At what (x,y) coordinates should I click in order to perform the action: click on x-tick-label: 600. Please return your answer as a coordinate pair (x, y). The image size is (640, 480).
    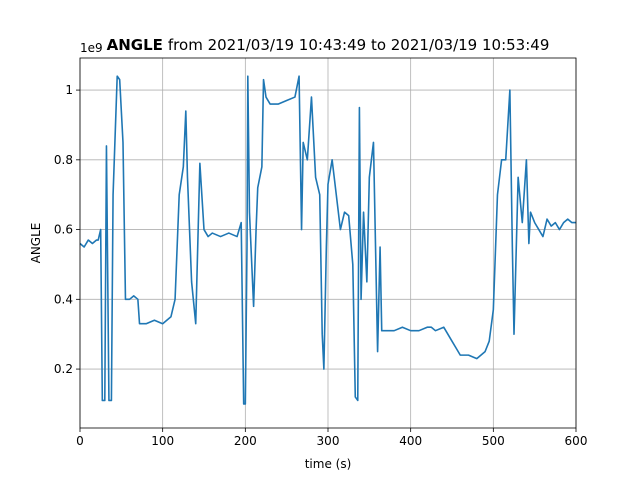
    Looking at the image, I should click on (576, 441).